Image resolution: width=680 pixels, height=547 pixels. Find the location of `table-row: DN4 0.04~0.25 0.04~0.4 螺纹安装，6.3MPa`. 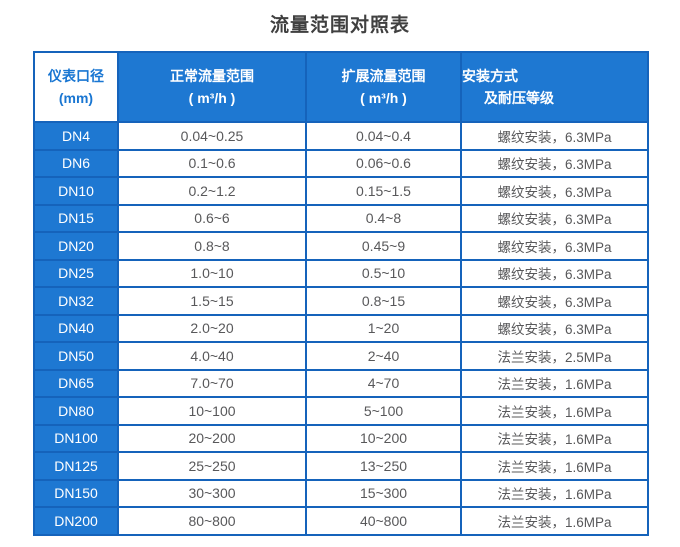

table-row: DN4 0.04~0.25 0.04~0.4 螺纹安装，6.3MPa is located at coordinates (341, 136).